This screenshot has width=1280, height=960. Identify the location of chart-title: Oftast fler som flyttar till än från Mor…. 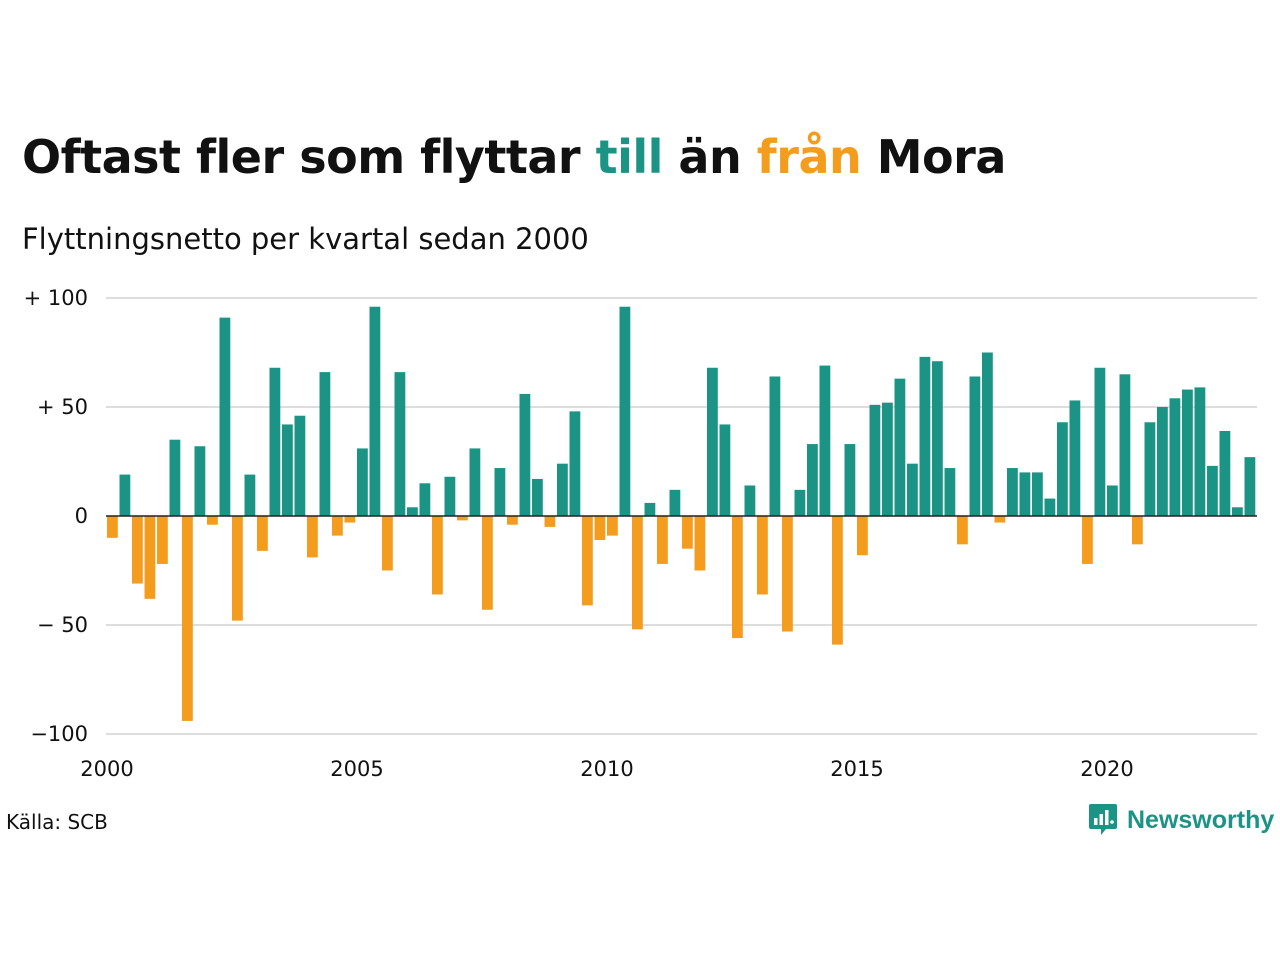
(514, 157).